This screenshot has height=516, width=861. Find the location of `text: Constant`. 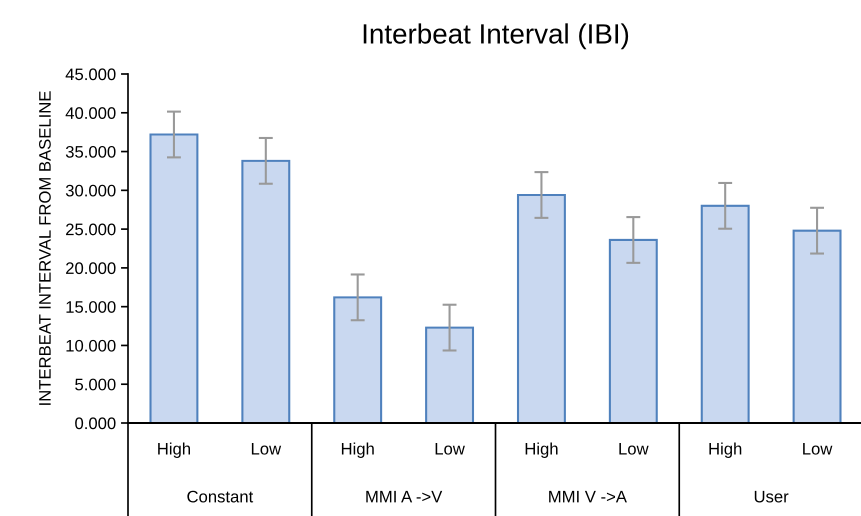

text: Constant is located at coordinates (220, 496).